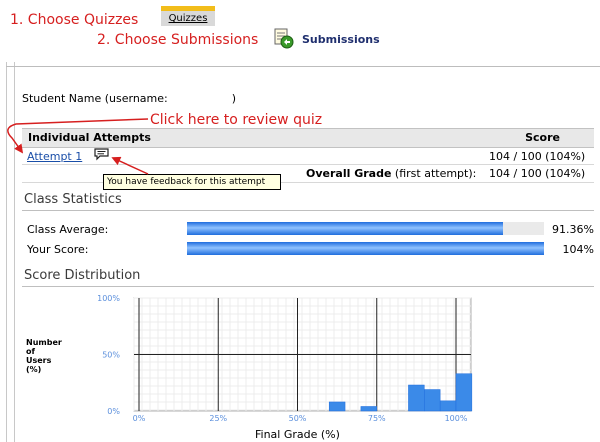 The height and width of the screenshot is (442, 600). Describe the element at coordinates (298, 418) in the screenshot. I see `x-tick-label: 50%` at that location.